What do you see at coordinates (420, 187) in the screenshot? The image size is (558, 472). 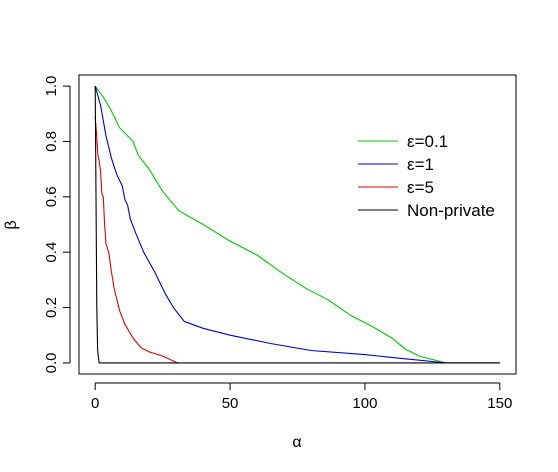 I see `legend-label: ε=5` at bounding box center [420, 187].